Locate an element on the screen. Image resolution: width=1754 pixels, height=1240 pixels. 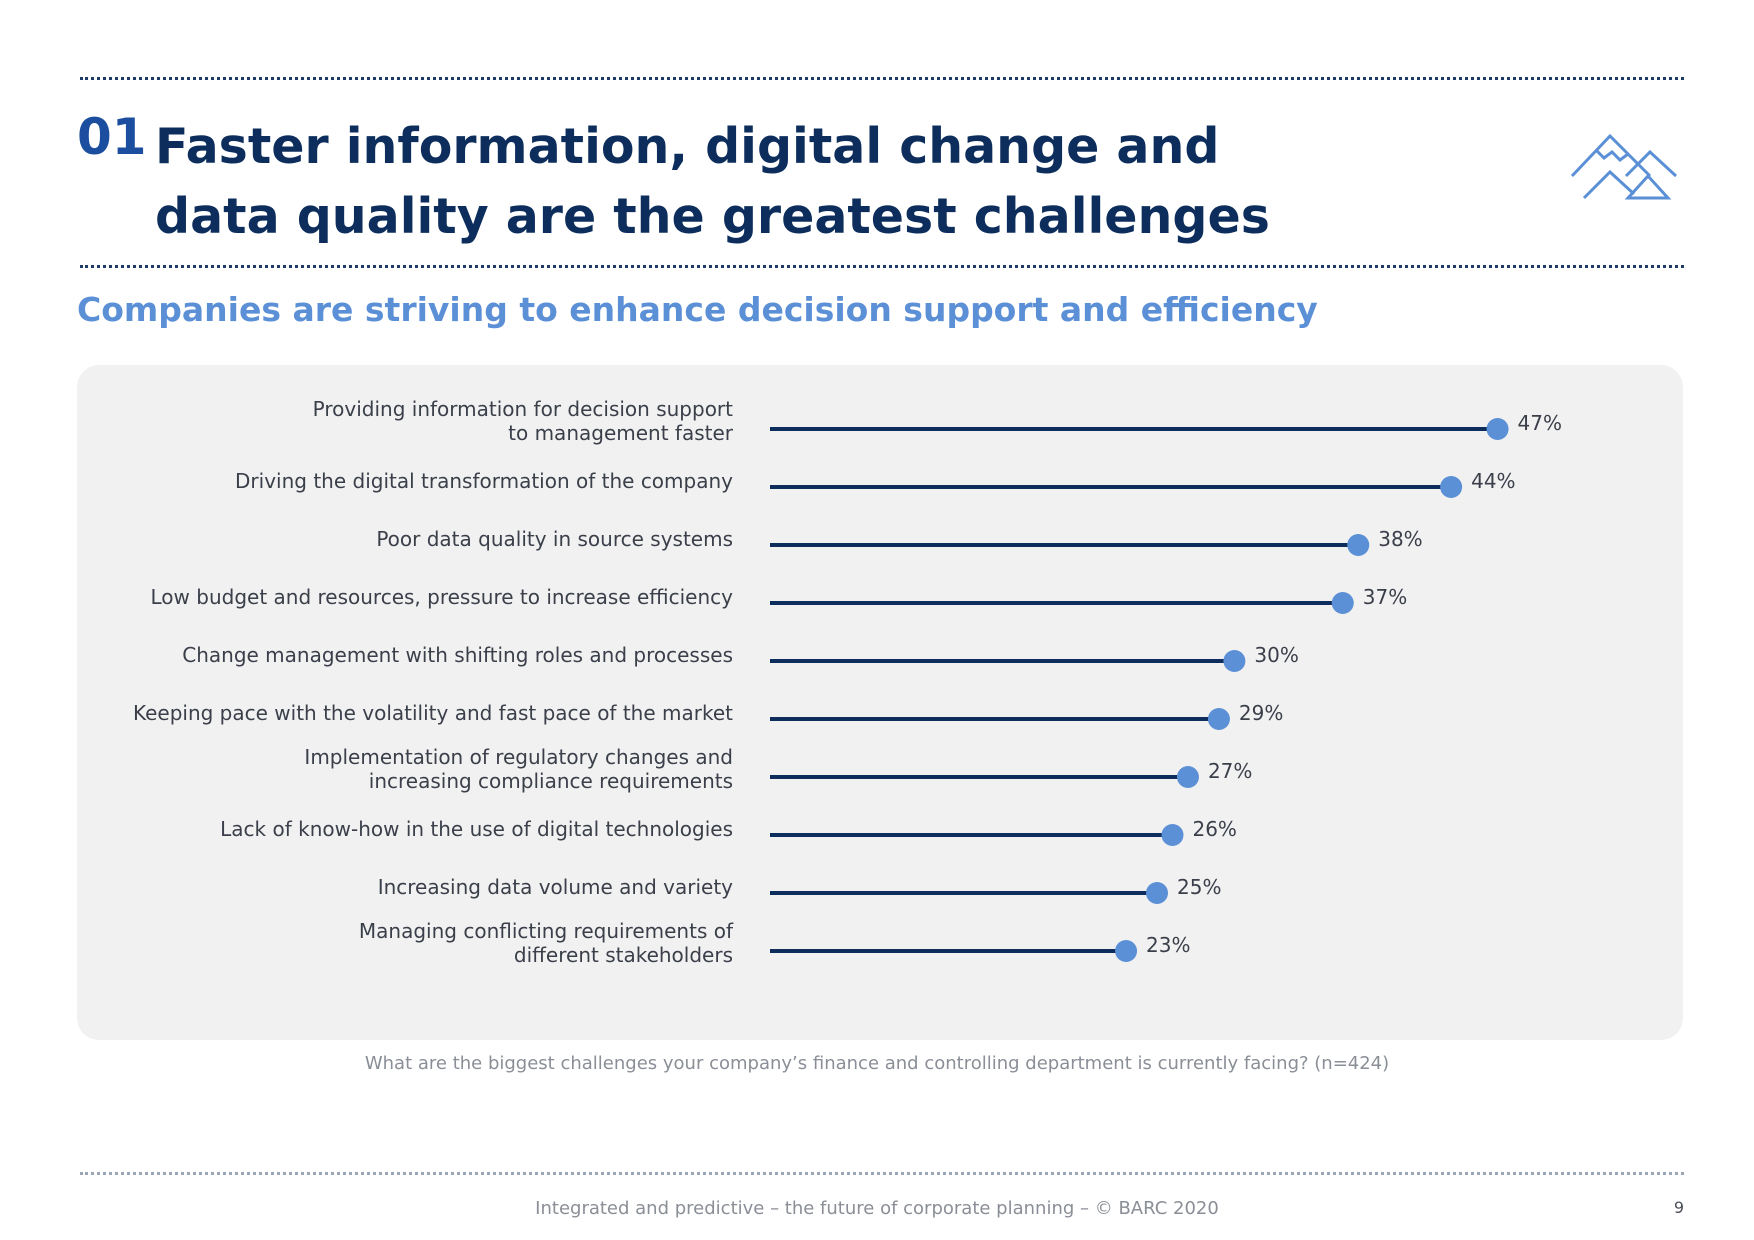
page-title-line-2: data quality are the greatest challenges is located at coordinates (712, 216).